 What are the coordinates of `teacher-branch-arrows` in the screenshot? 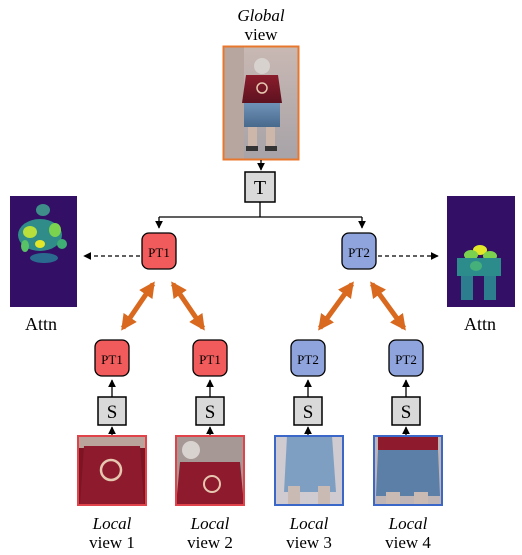 It's located at (260, 215).